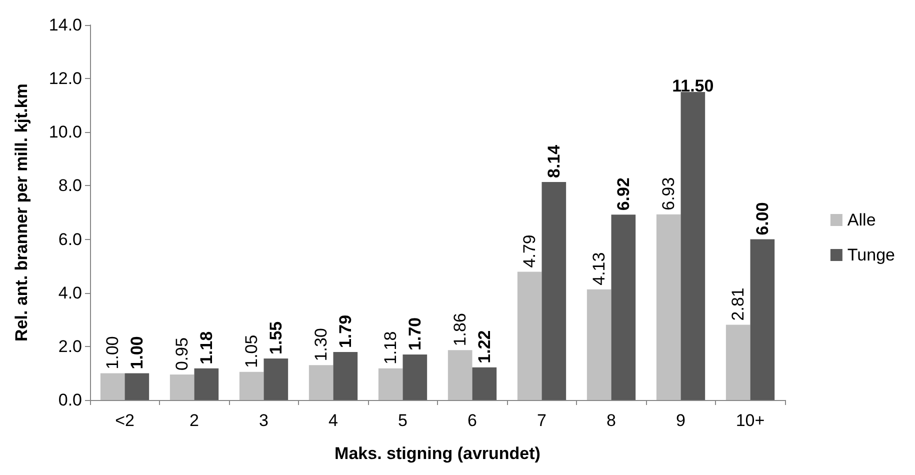 Image resolution: width=915 pixels, height=475 pixels. What do you see at coordinates (70, 186) in the screenshot?
I see `y-tick-label: 8.0` at bounding box center [70, 186].